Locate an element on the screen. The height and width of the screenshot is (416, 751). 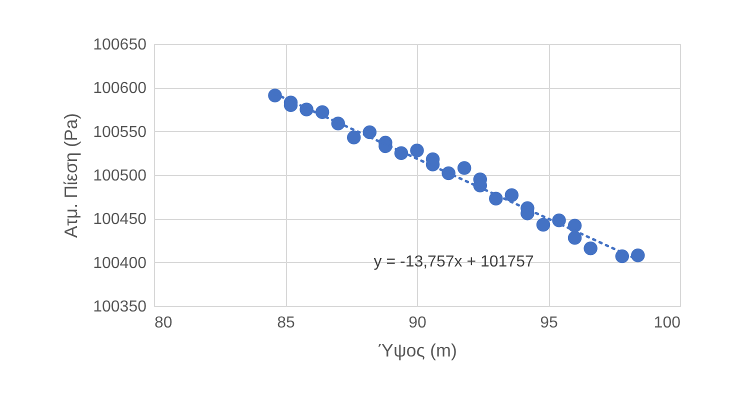
y-tick-label: 100650 is located at coordinates (120, 45).